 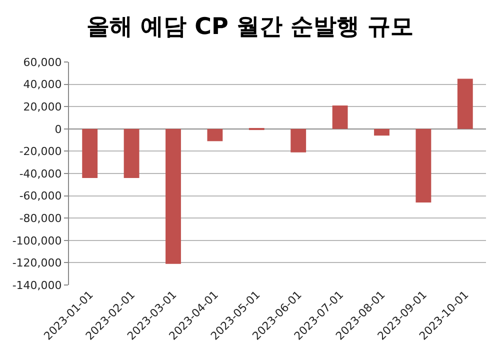 What do you see at coordinates (250, 27) in the screenshot?
I see `chart-title: 올해 예담 CP 월간 순발행 규모` at bounding box center [250, 27].